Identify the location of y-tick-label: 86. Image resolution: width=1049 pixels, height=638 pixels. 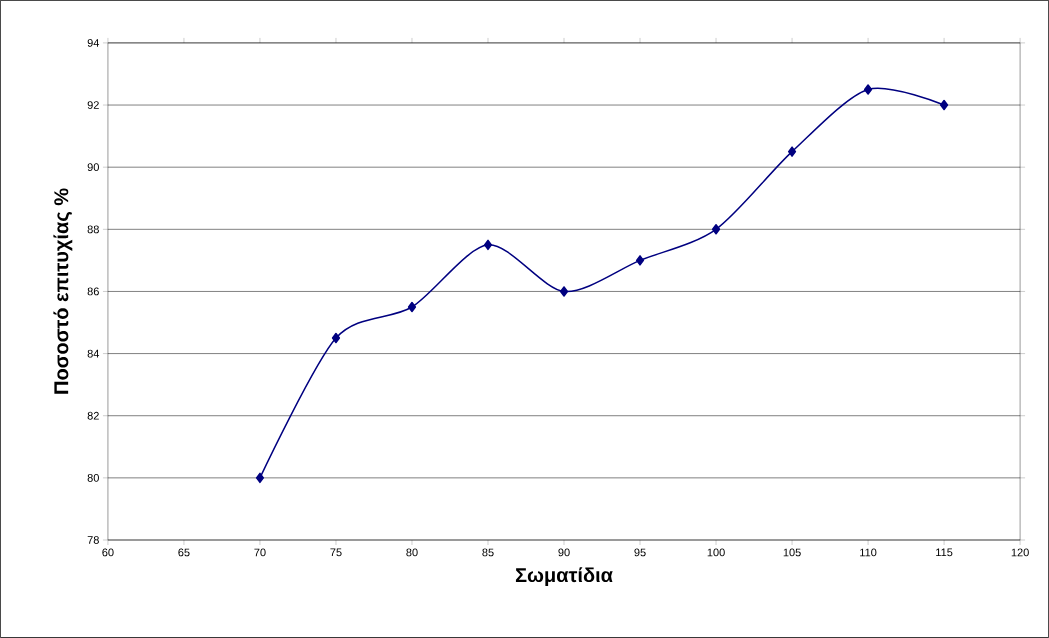
(93, 291).